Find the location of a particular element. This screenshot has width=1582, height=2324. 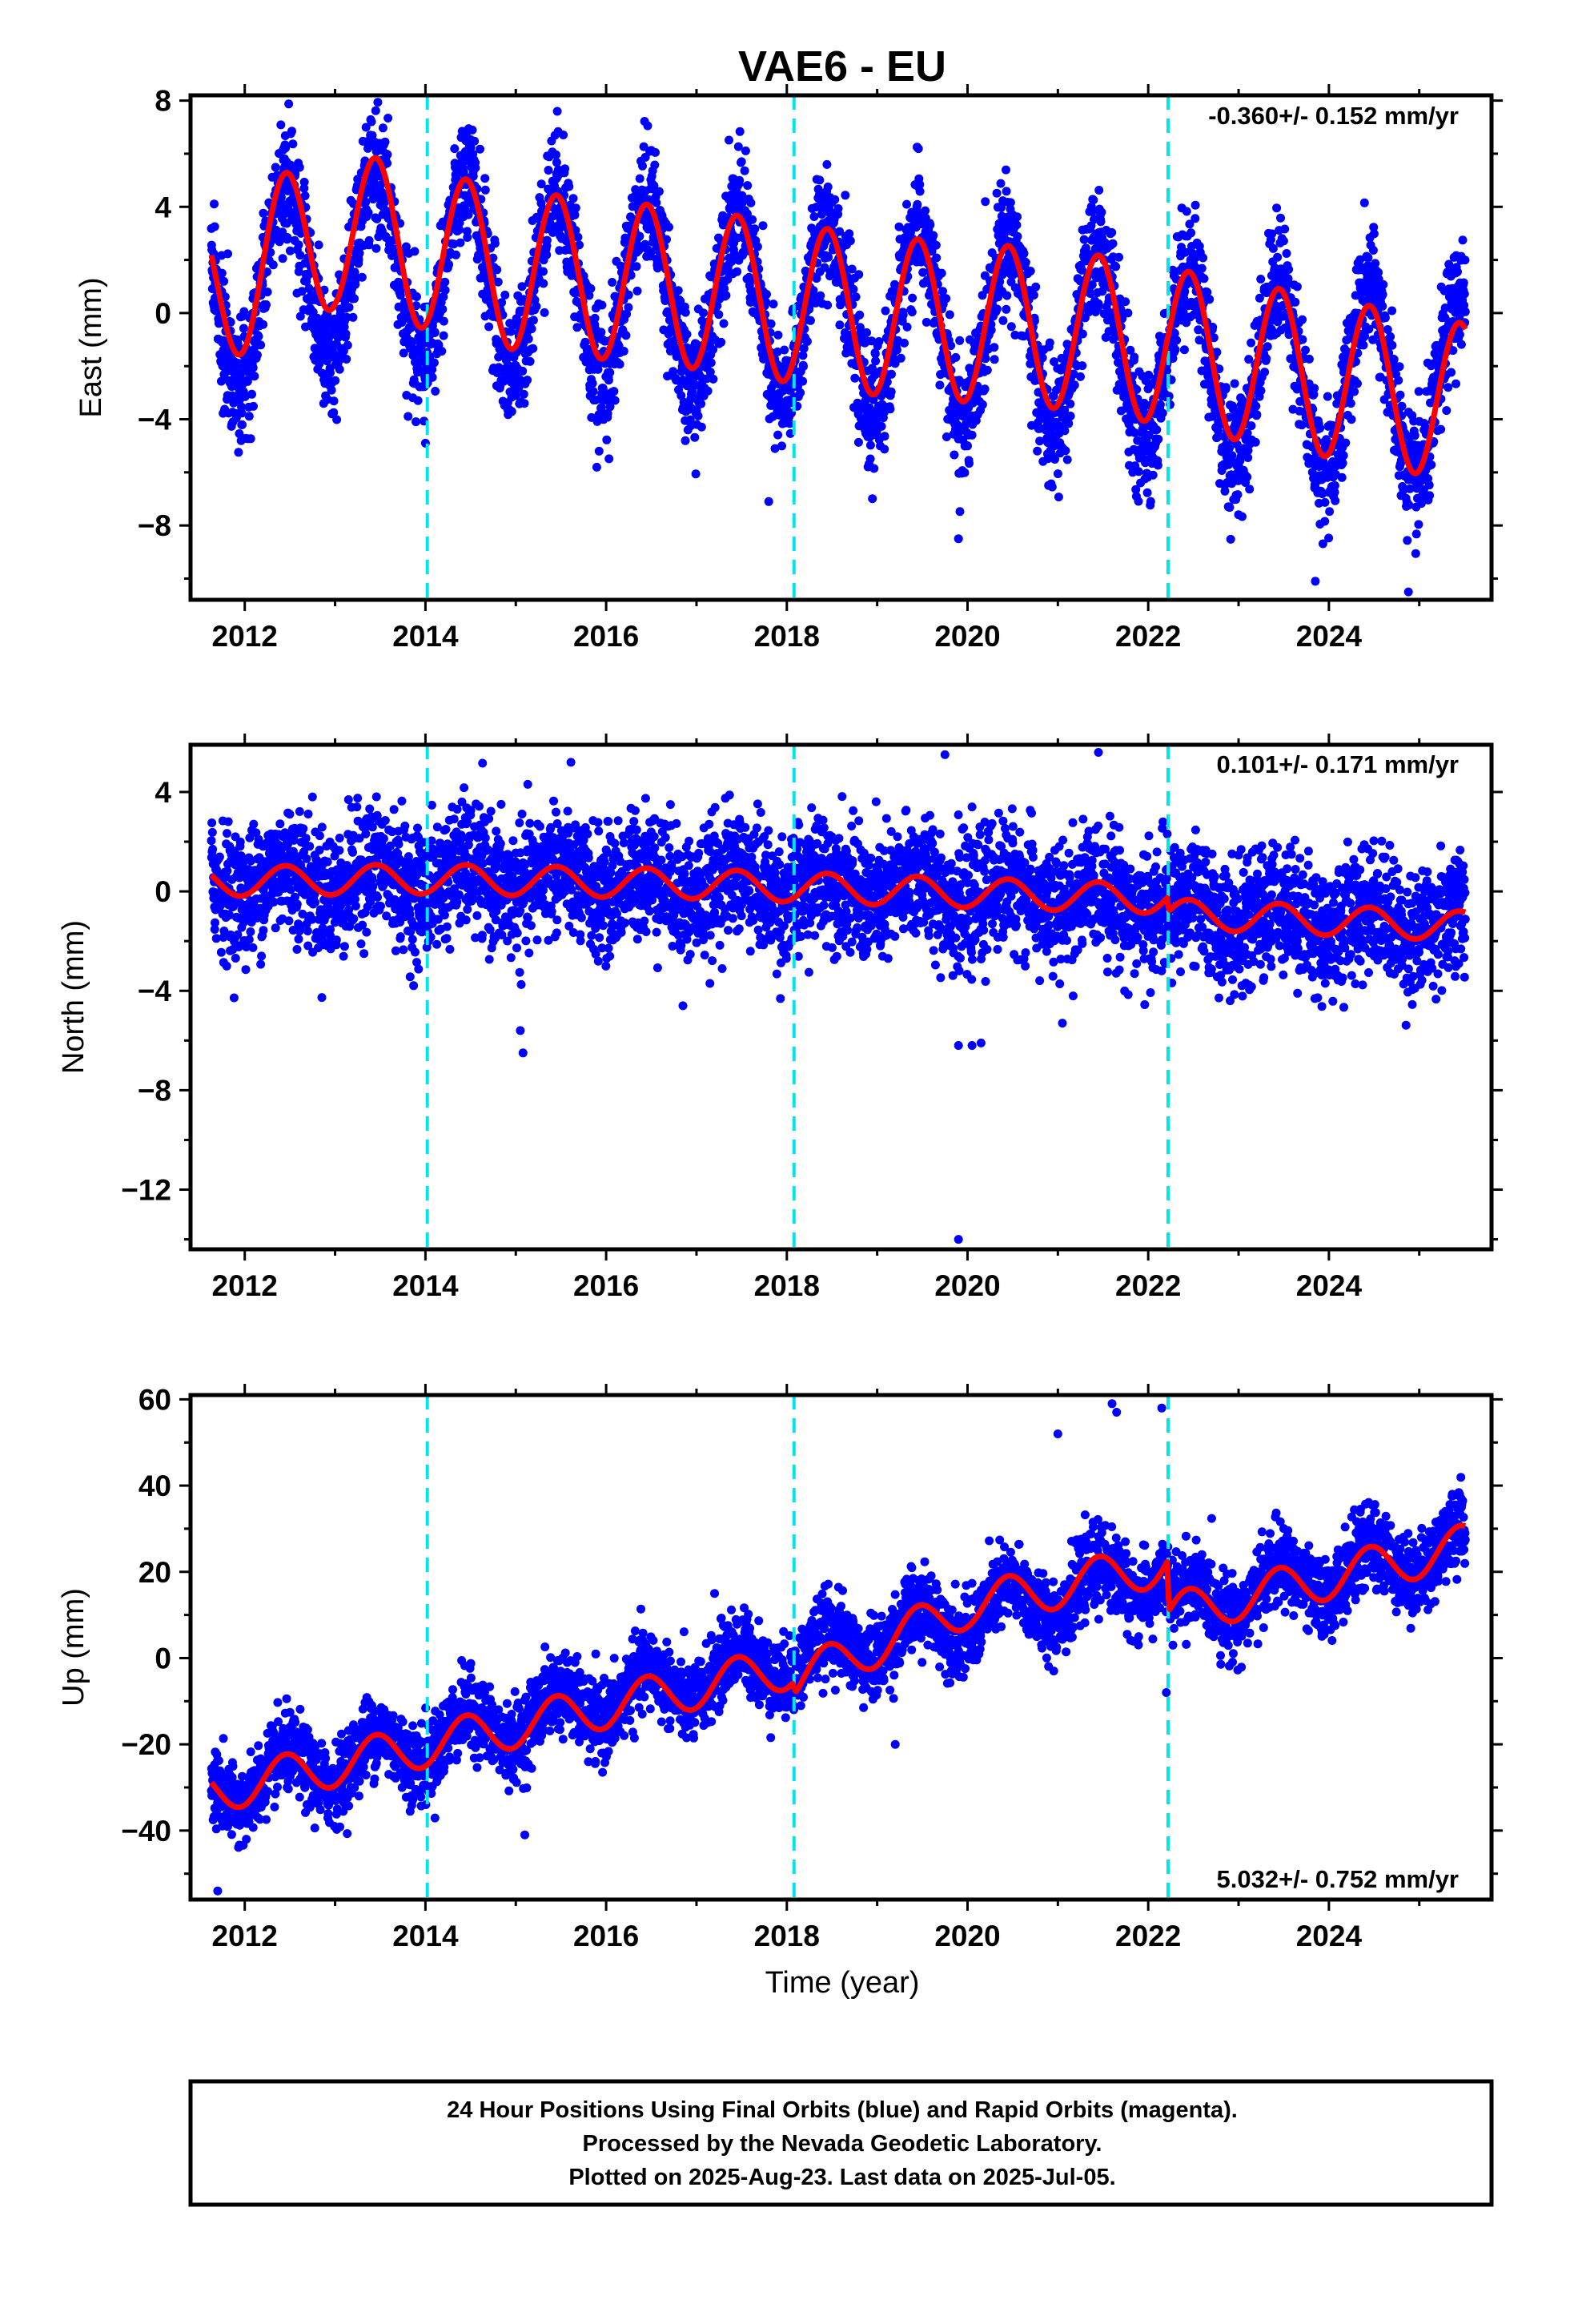

x-tick-label: 2020 is located at coordinates (967, 636).